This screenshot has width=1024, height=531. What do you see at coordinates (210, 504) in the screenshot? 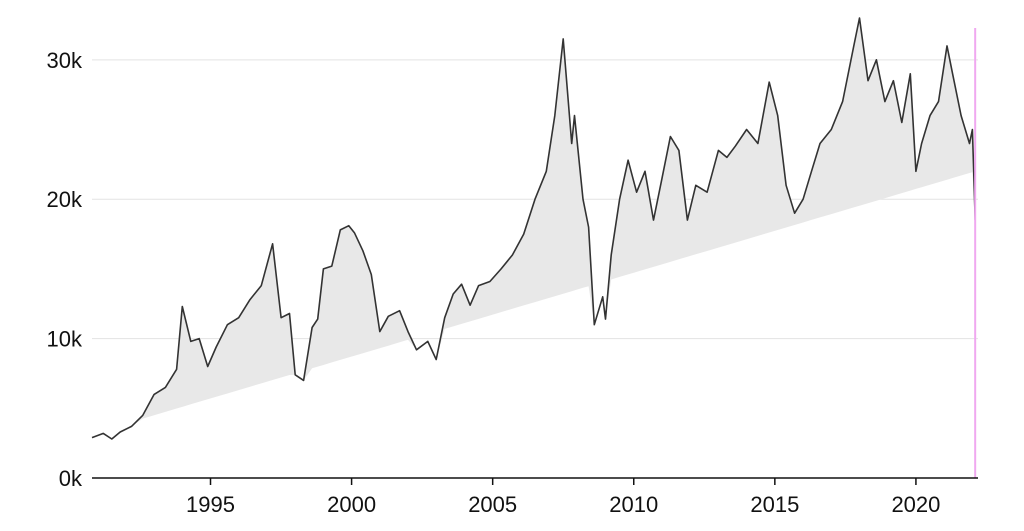
I see `x-tick-label: 1995` at bounding box center [210, 504].